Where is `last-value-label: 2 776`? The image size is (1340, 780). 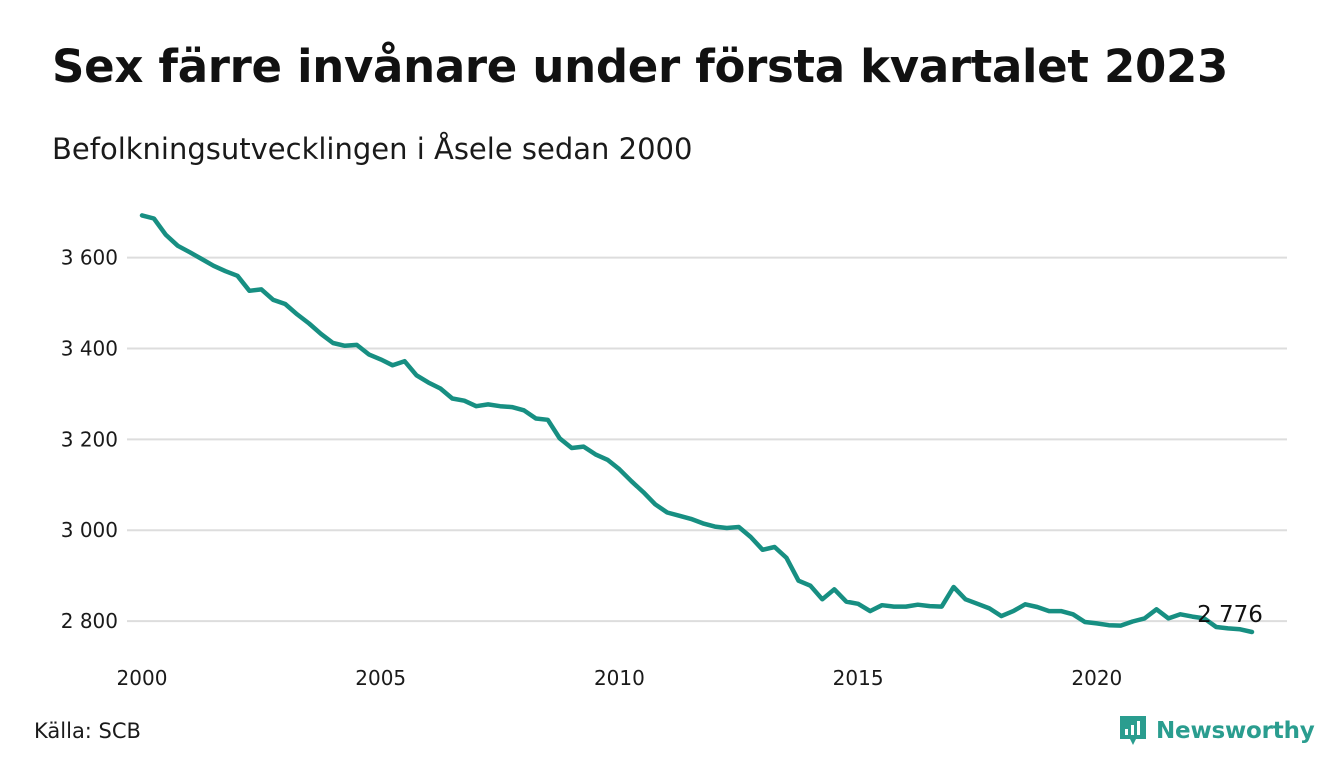 last-value-label: 2 776 is located at coordinates (1230, 615).